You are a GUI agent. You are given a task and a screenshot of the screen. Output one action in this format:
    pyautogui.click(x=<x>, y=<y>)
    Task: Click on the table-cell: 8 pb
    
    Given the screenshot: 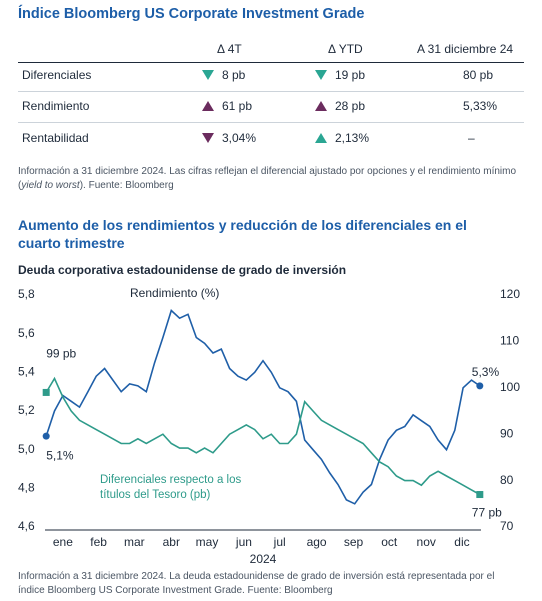 What is the action you would take?
    pyautogui.click(x=234, y=75)
    